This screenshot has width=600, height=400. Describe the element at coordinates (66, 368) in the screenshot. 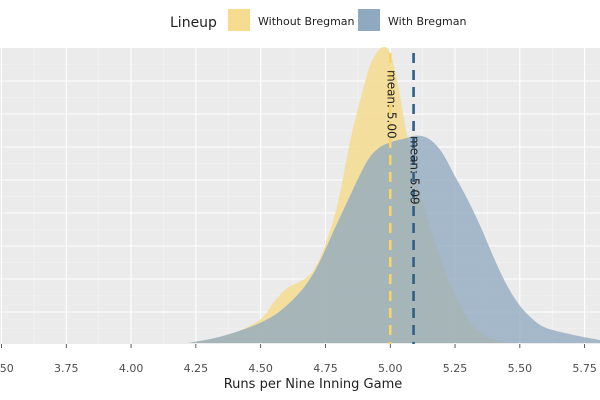

I see `x-tick-label: 3.75` at that location.